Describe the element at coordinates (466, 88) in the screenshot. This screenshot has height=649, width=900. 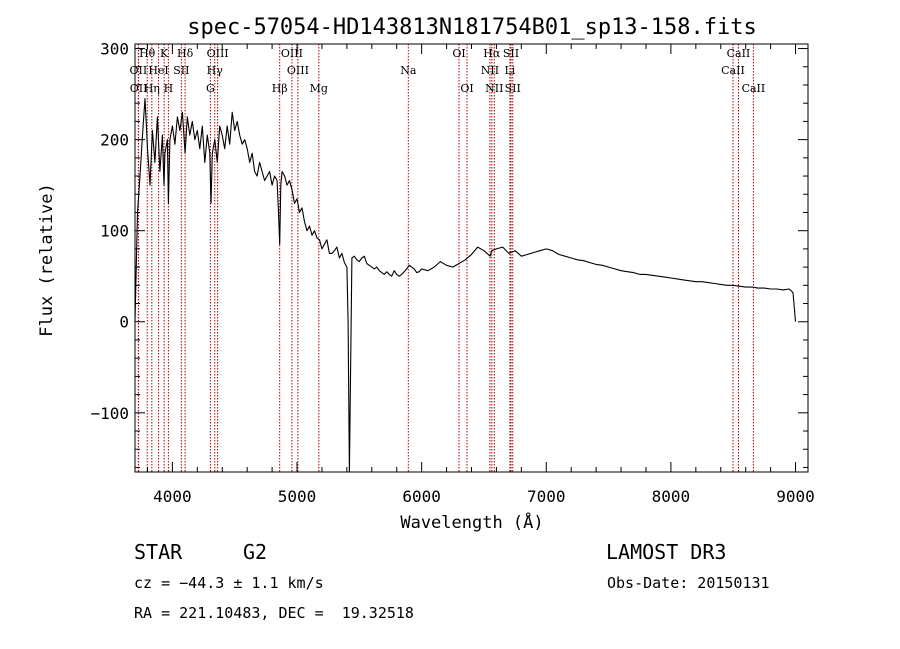
I see `line-label-18: OI` at that location.